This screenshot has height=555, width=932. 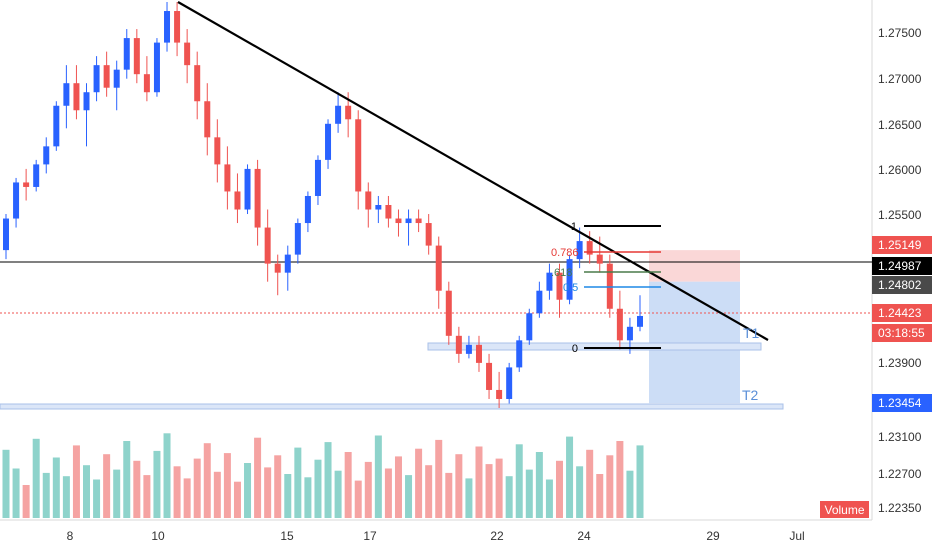 I want to click on fib-level-label: 0.786, so click(x=565, y=253).